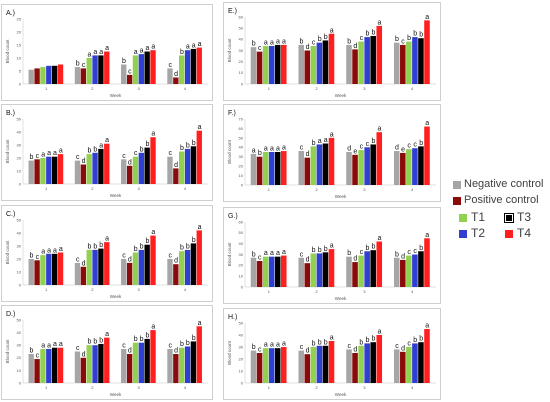  Describe the element at coordinates (20, 183) in the screenshot. I see `y-tick-label: 0` at that location.